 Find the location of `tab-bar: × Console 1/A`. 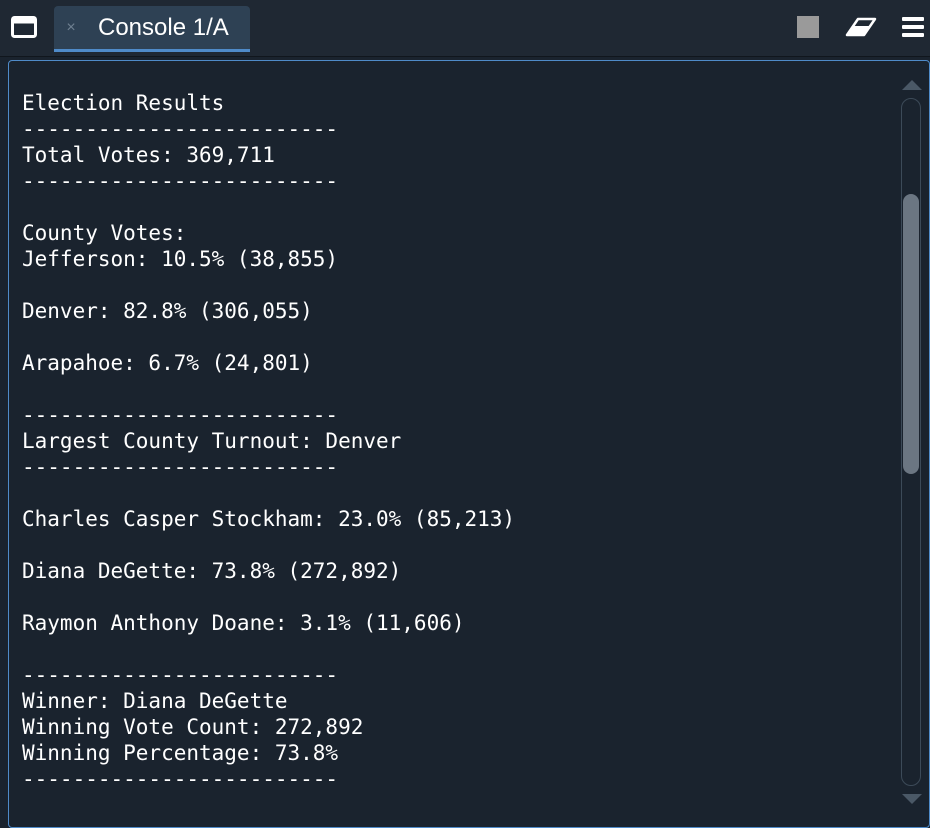

tab-bar: × Console 1/A is located at coordinates (465, 28).